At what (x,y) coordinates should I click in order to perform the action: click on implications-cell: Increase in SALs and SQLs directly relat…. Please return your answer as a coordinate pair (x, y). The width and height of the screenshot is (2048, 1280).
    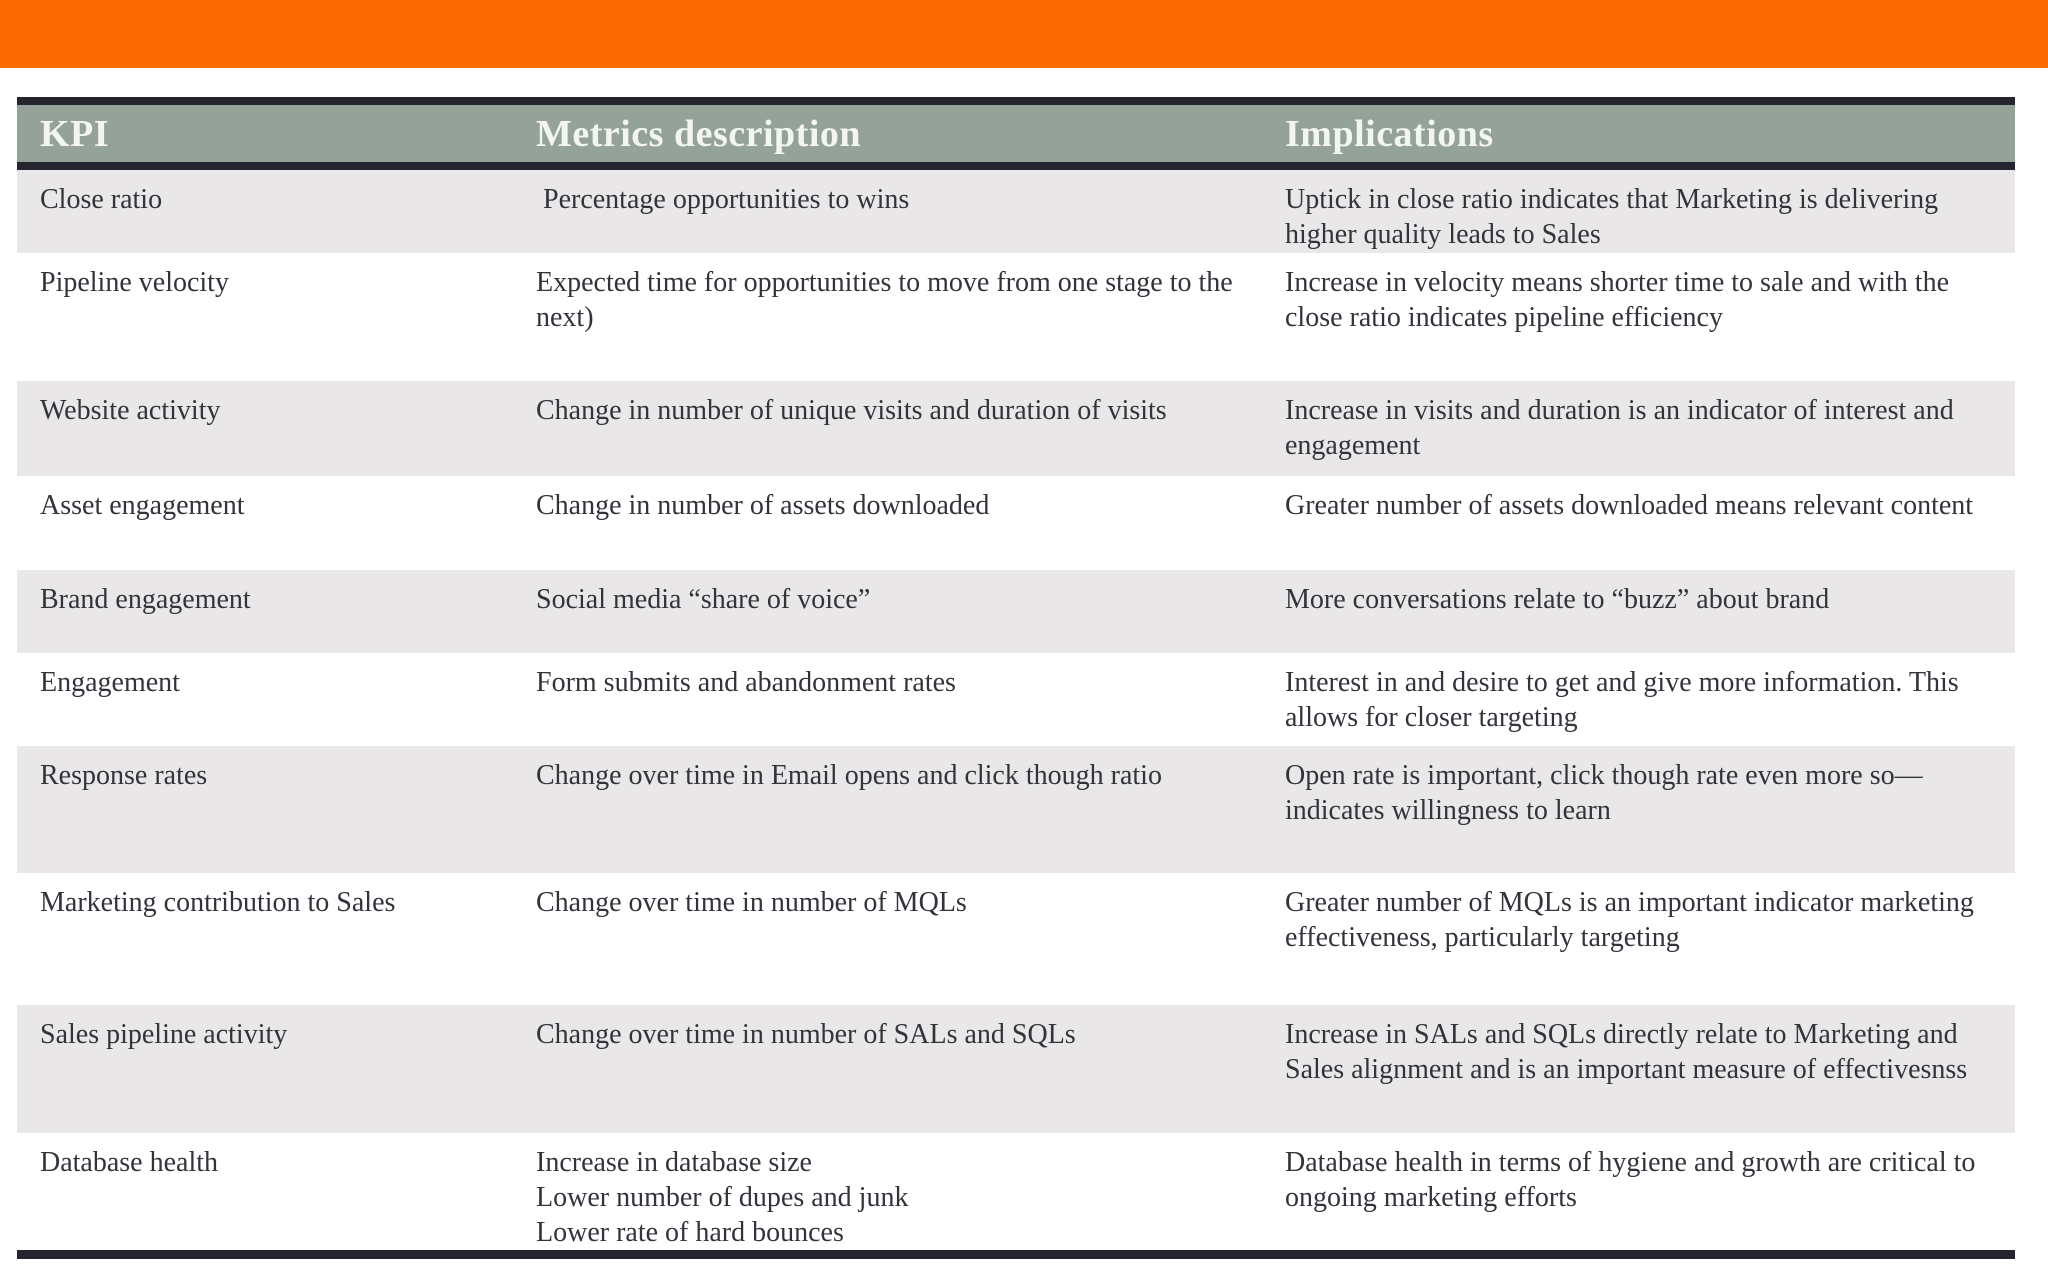
    Looking at the image, I should click on (1626, 1052).